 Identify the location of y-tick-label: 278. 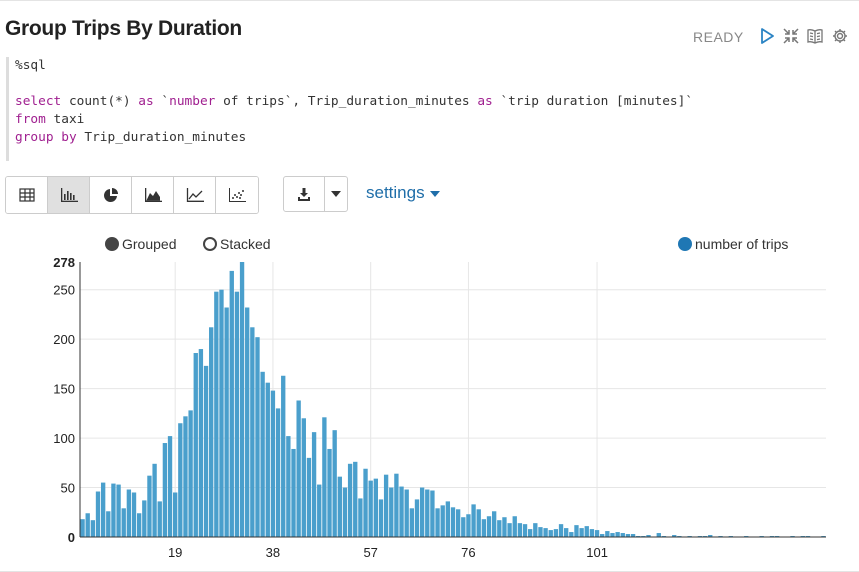
(64, 262).